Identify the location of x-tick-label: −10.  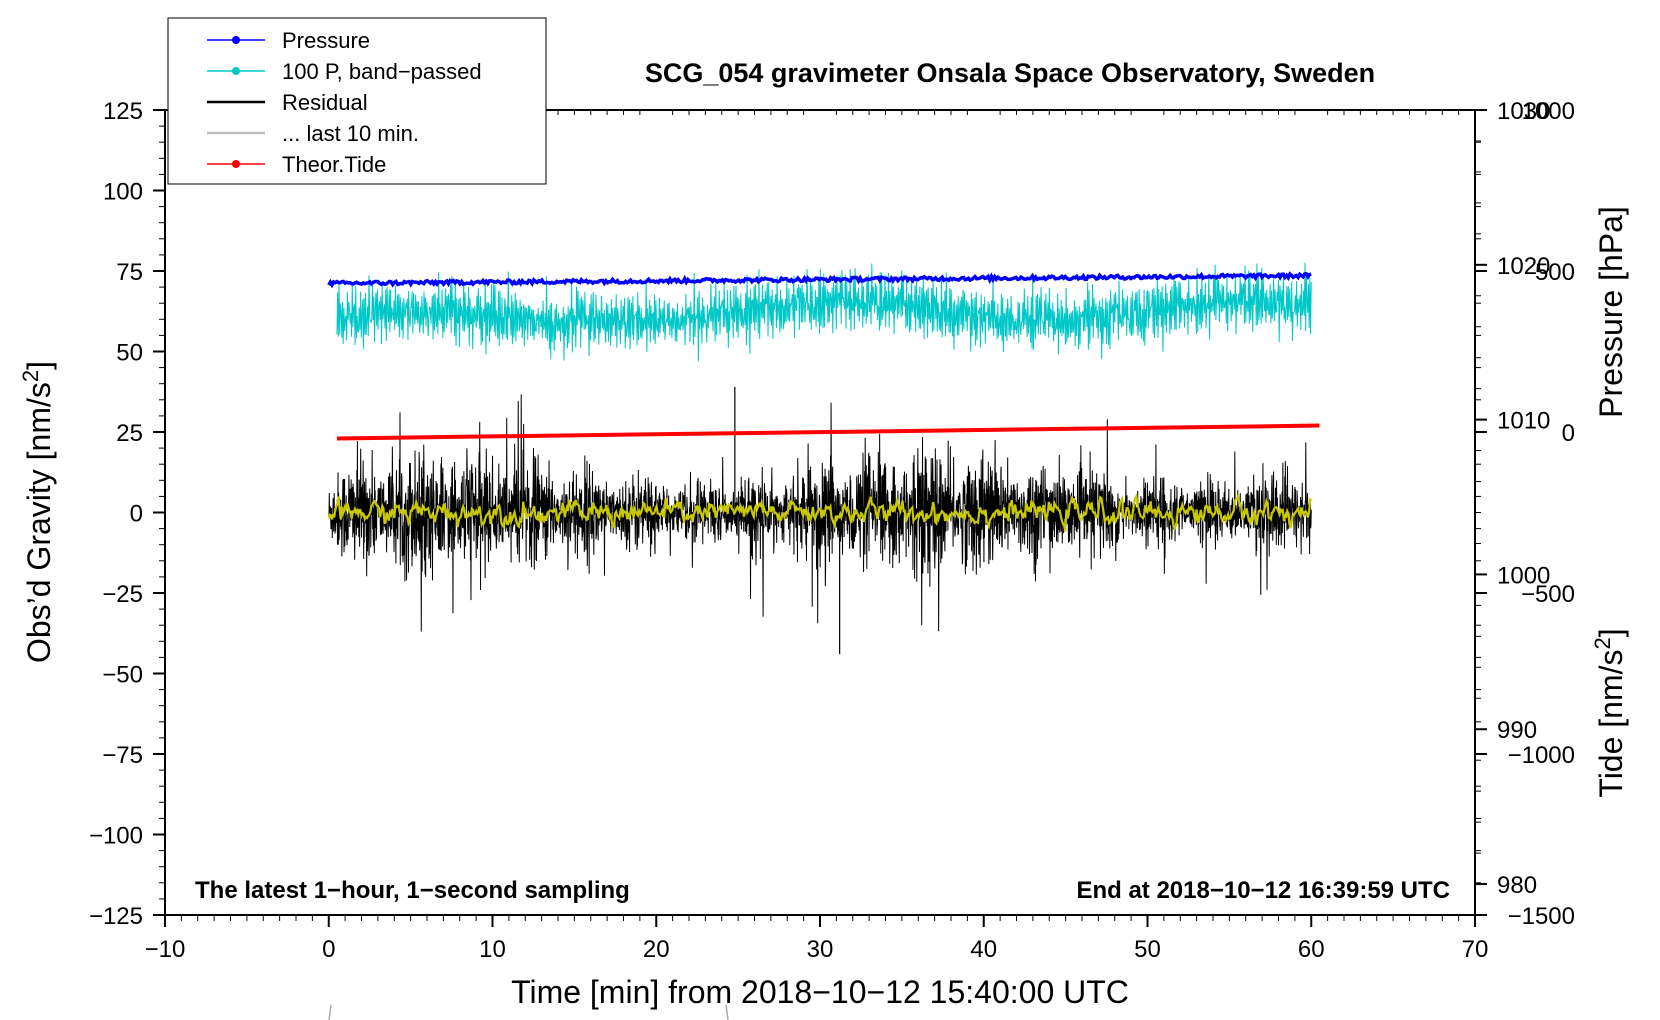
(165, 949).